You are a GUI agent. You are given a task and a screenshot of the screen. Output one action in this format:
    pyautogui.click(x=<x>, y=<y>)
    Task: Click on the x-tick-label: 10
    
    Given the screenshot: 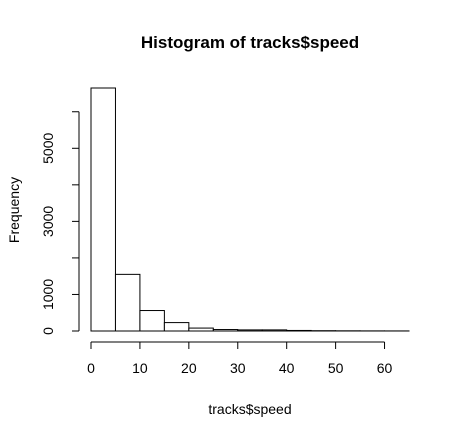 What is the action you would take?
    pyautogui.click(x=140, y=368)
    